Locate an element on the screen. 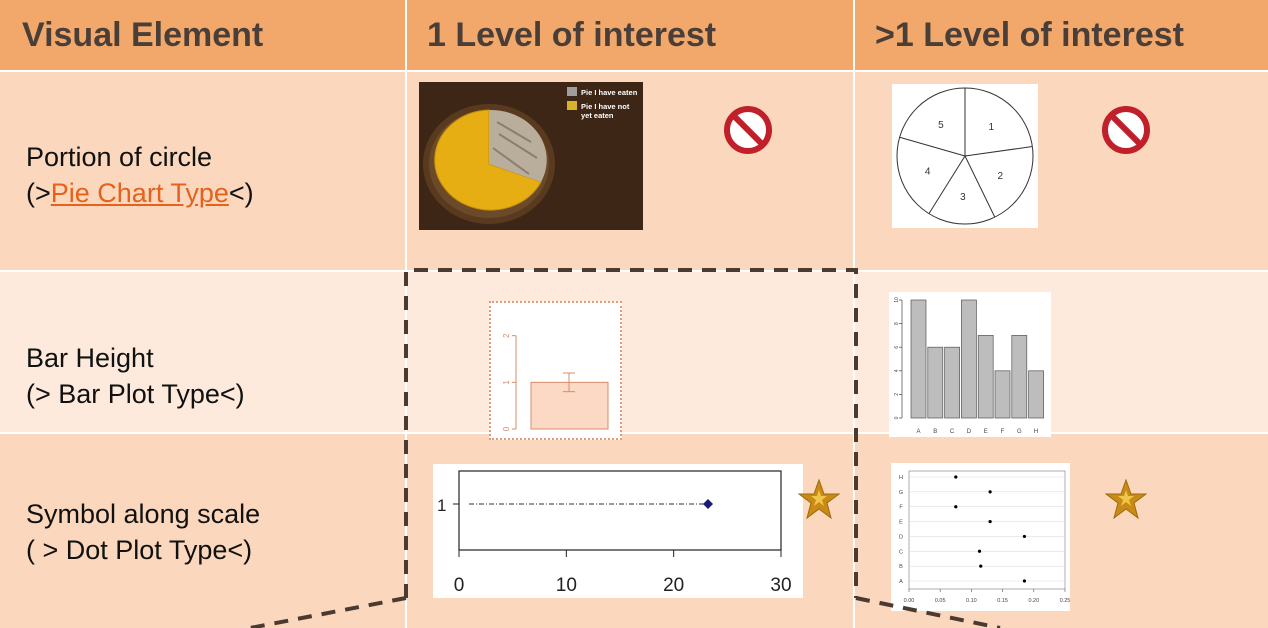 The width and height of the screenshot is (1268, 628). bar-row-title: Bar Height is located at coordinates (90, 358).